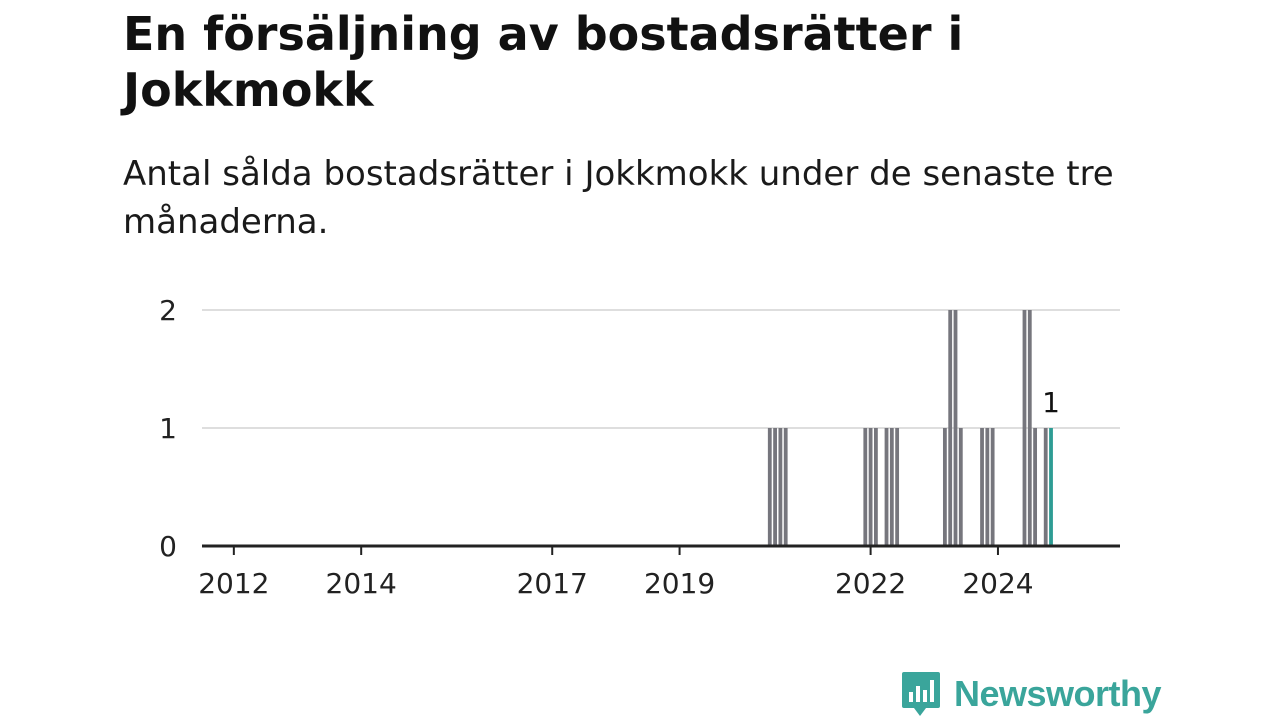 The image size is (1280, 720). I want to click on annotations: 1, so click(1051, 402).